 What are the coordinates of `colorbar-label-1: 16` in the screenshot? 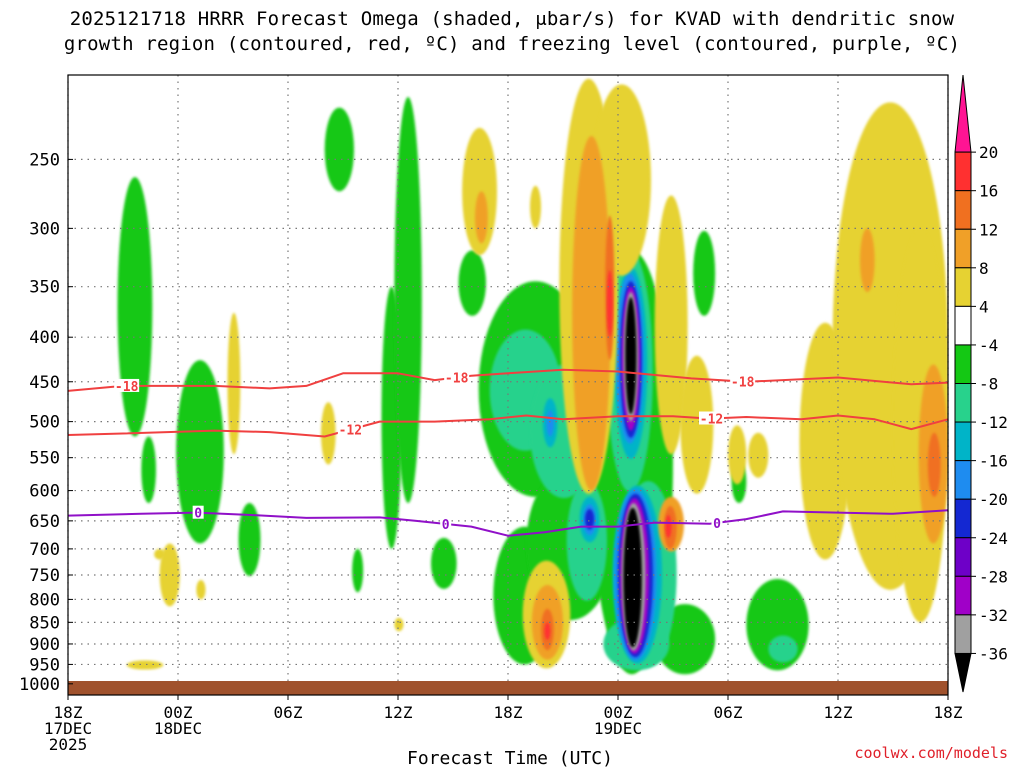 It's located at (988, 191).